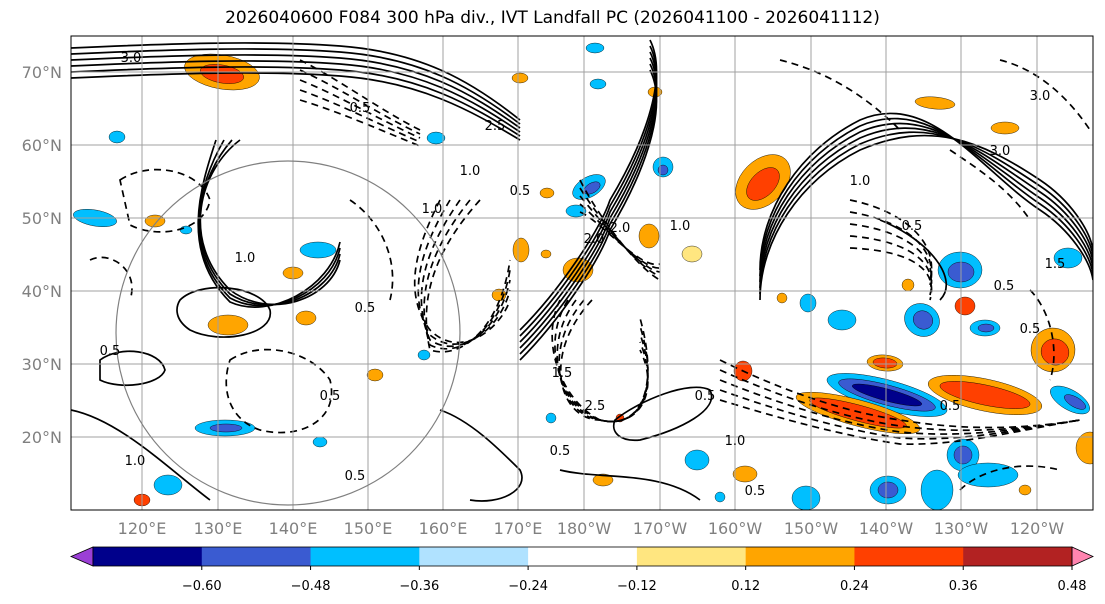  I want to click on colorbar-frame, so click(582, 556).